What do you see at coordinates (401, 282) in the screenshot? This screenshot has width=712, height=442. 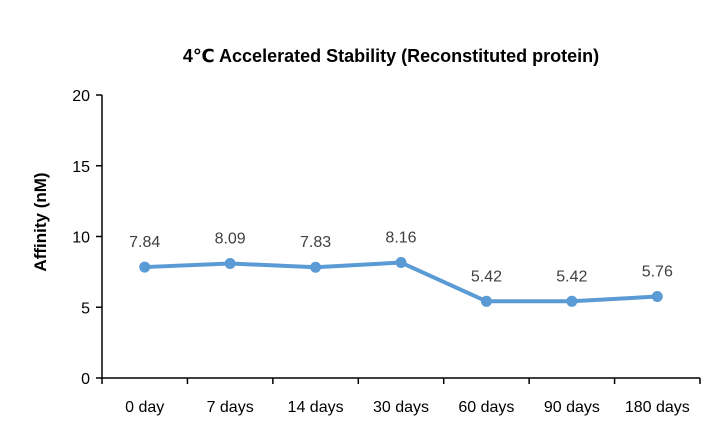 I see `series-layer` at bounding box center [401, 282].